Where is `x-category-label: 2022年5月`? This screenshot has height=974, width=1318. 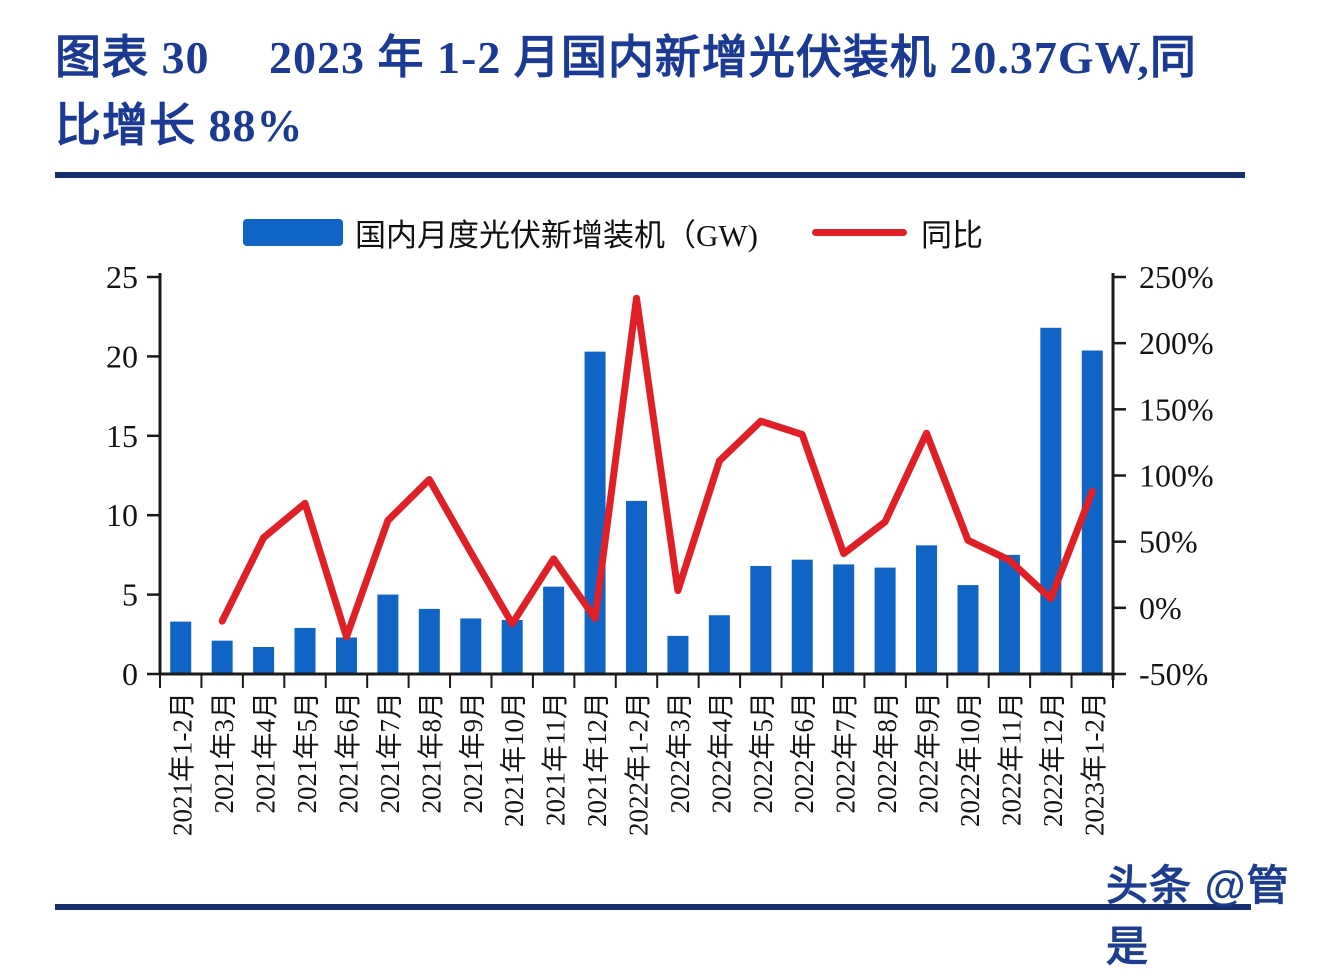
x-category-label: 2022年5月 is located at coordinates (763, 753).